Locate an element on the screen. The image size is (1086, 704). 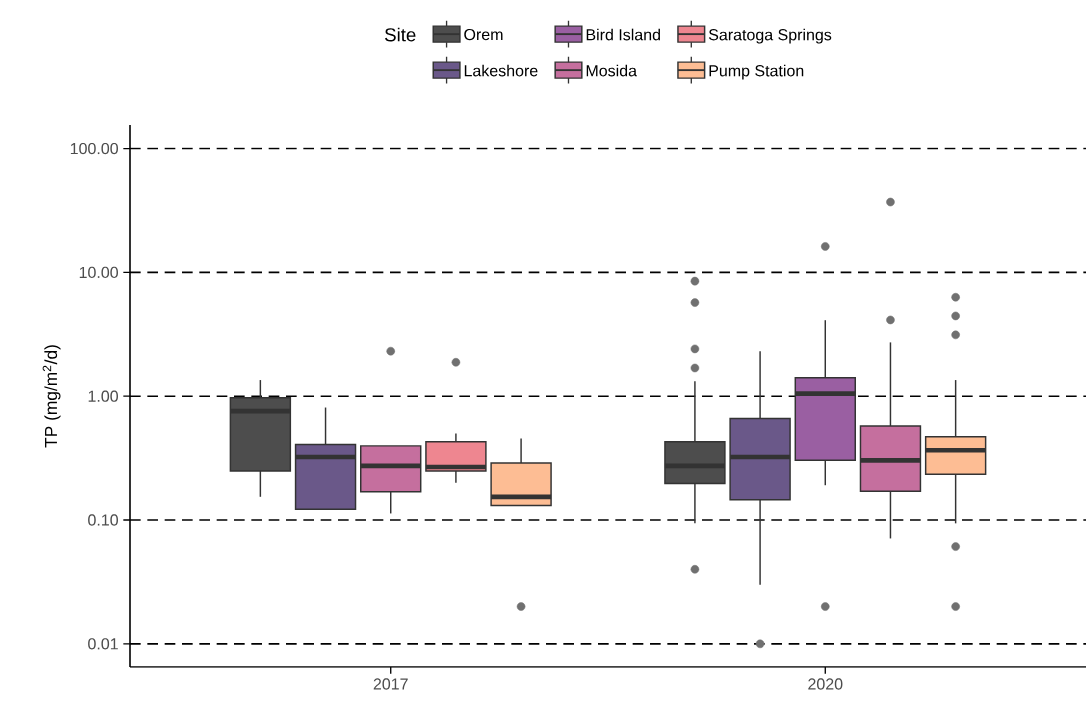
legend-label: Pump Station is located at coordinates (756, 72).